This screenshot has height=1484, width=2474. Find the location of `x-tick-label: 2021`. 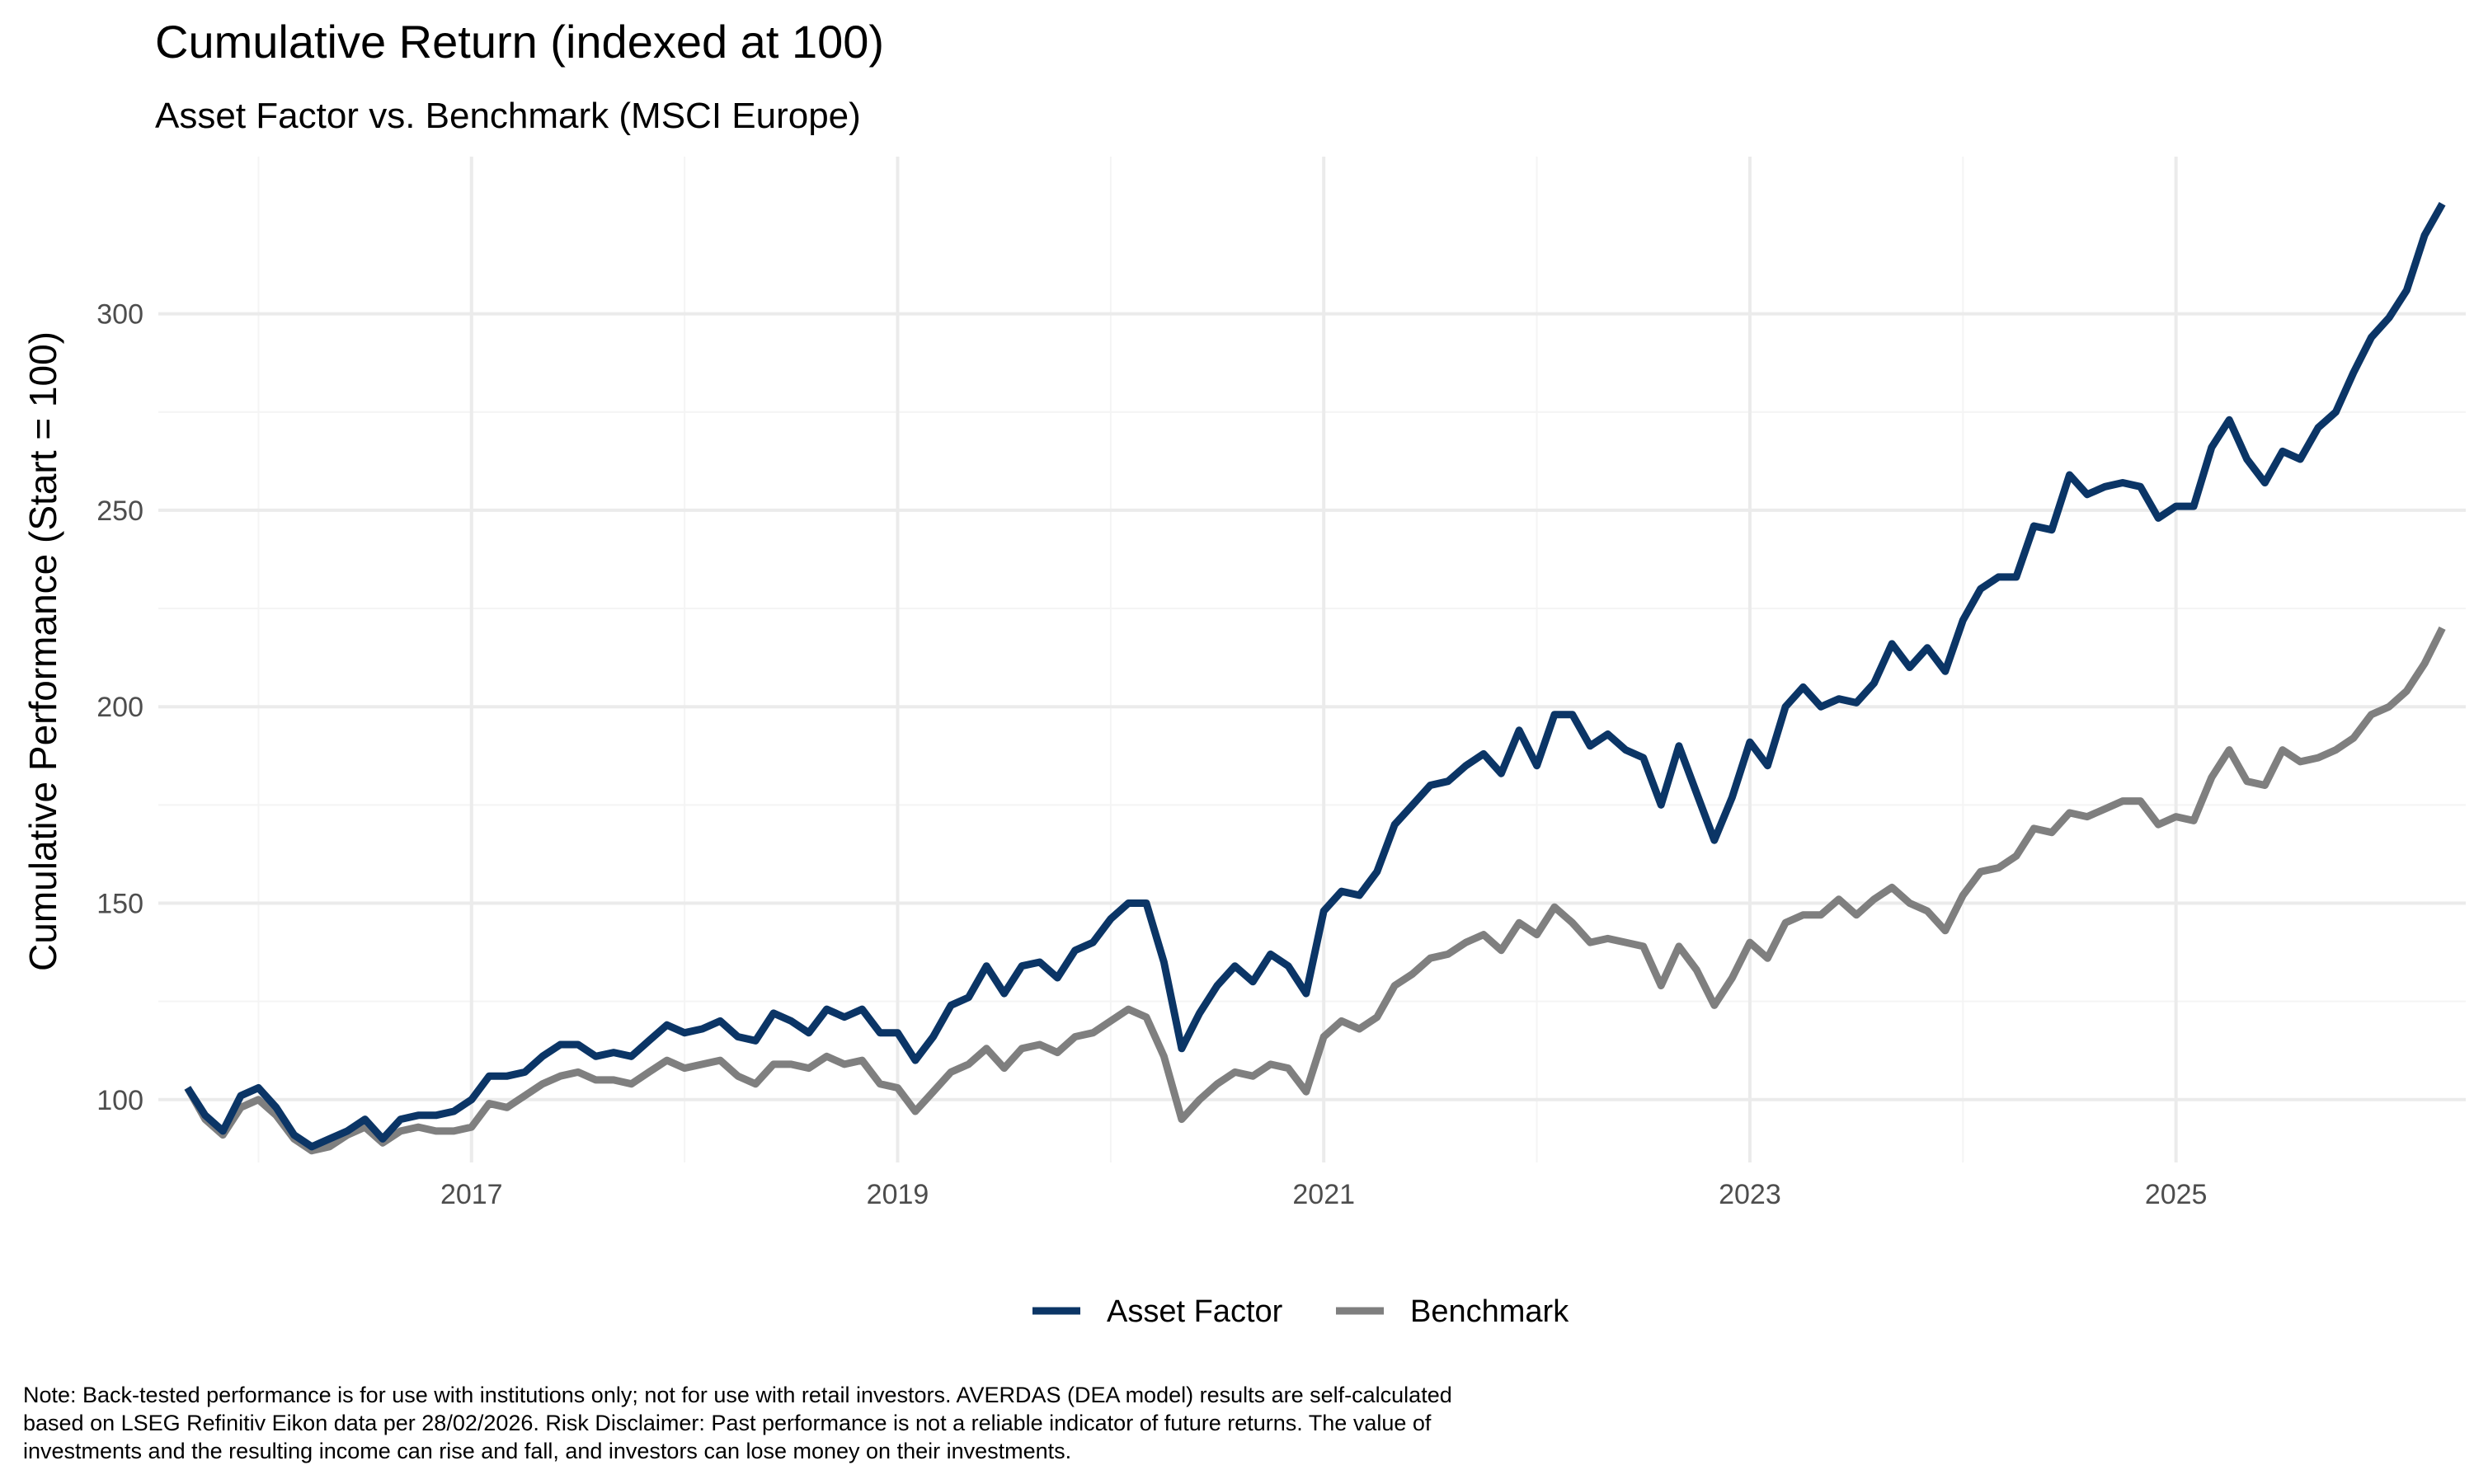

x-tick-label: 2021 is located at coordinates (1323, 1194).